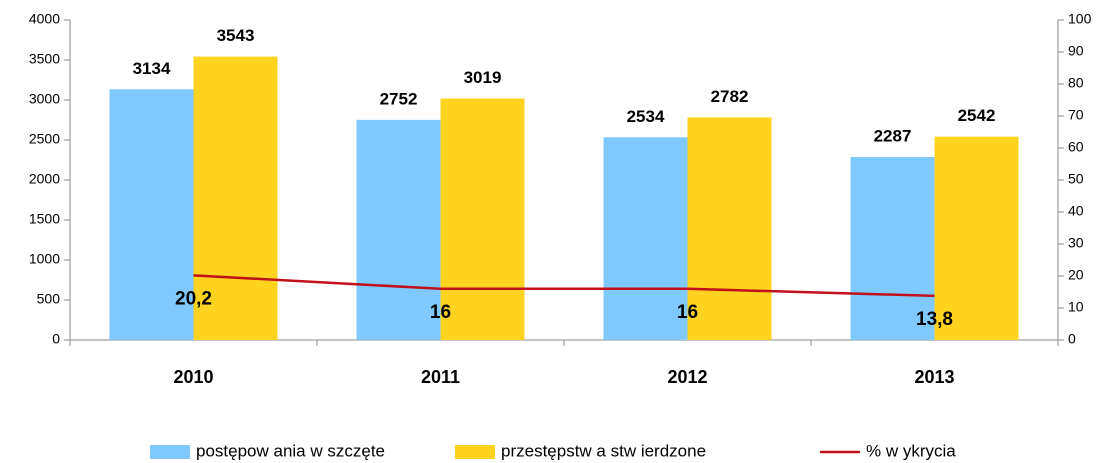 The width and height of the screenshot is (1113, 463). I want to click on y2-tick-label: 0, so click(1072, 339).